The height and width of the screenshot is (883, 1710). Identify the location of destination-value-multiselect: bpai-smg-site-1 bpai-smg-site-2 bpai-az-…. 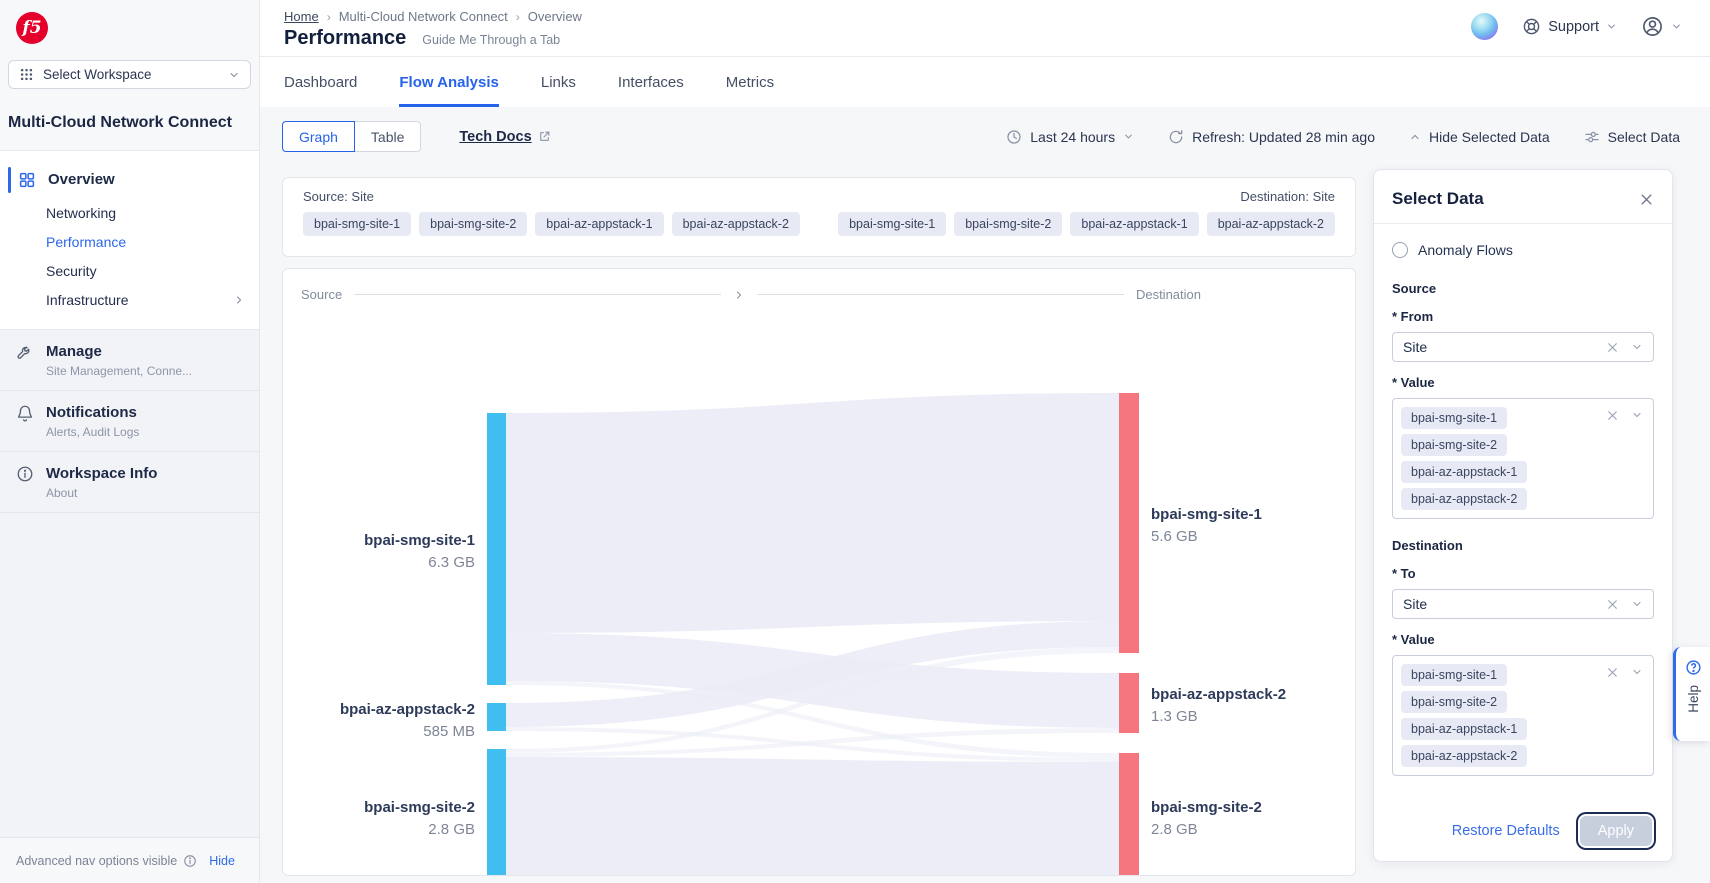
(1523, 715).